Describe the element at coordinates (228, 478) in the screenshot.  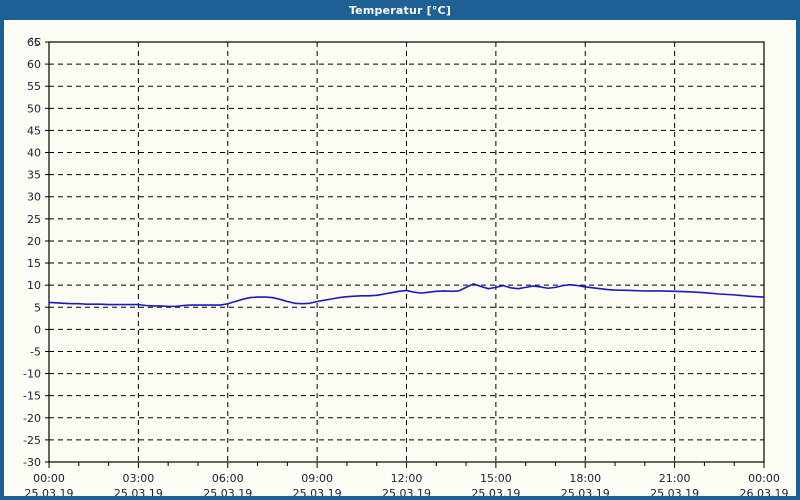
I see `x-axis-time-label: 06:00` at that location.